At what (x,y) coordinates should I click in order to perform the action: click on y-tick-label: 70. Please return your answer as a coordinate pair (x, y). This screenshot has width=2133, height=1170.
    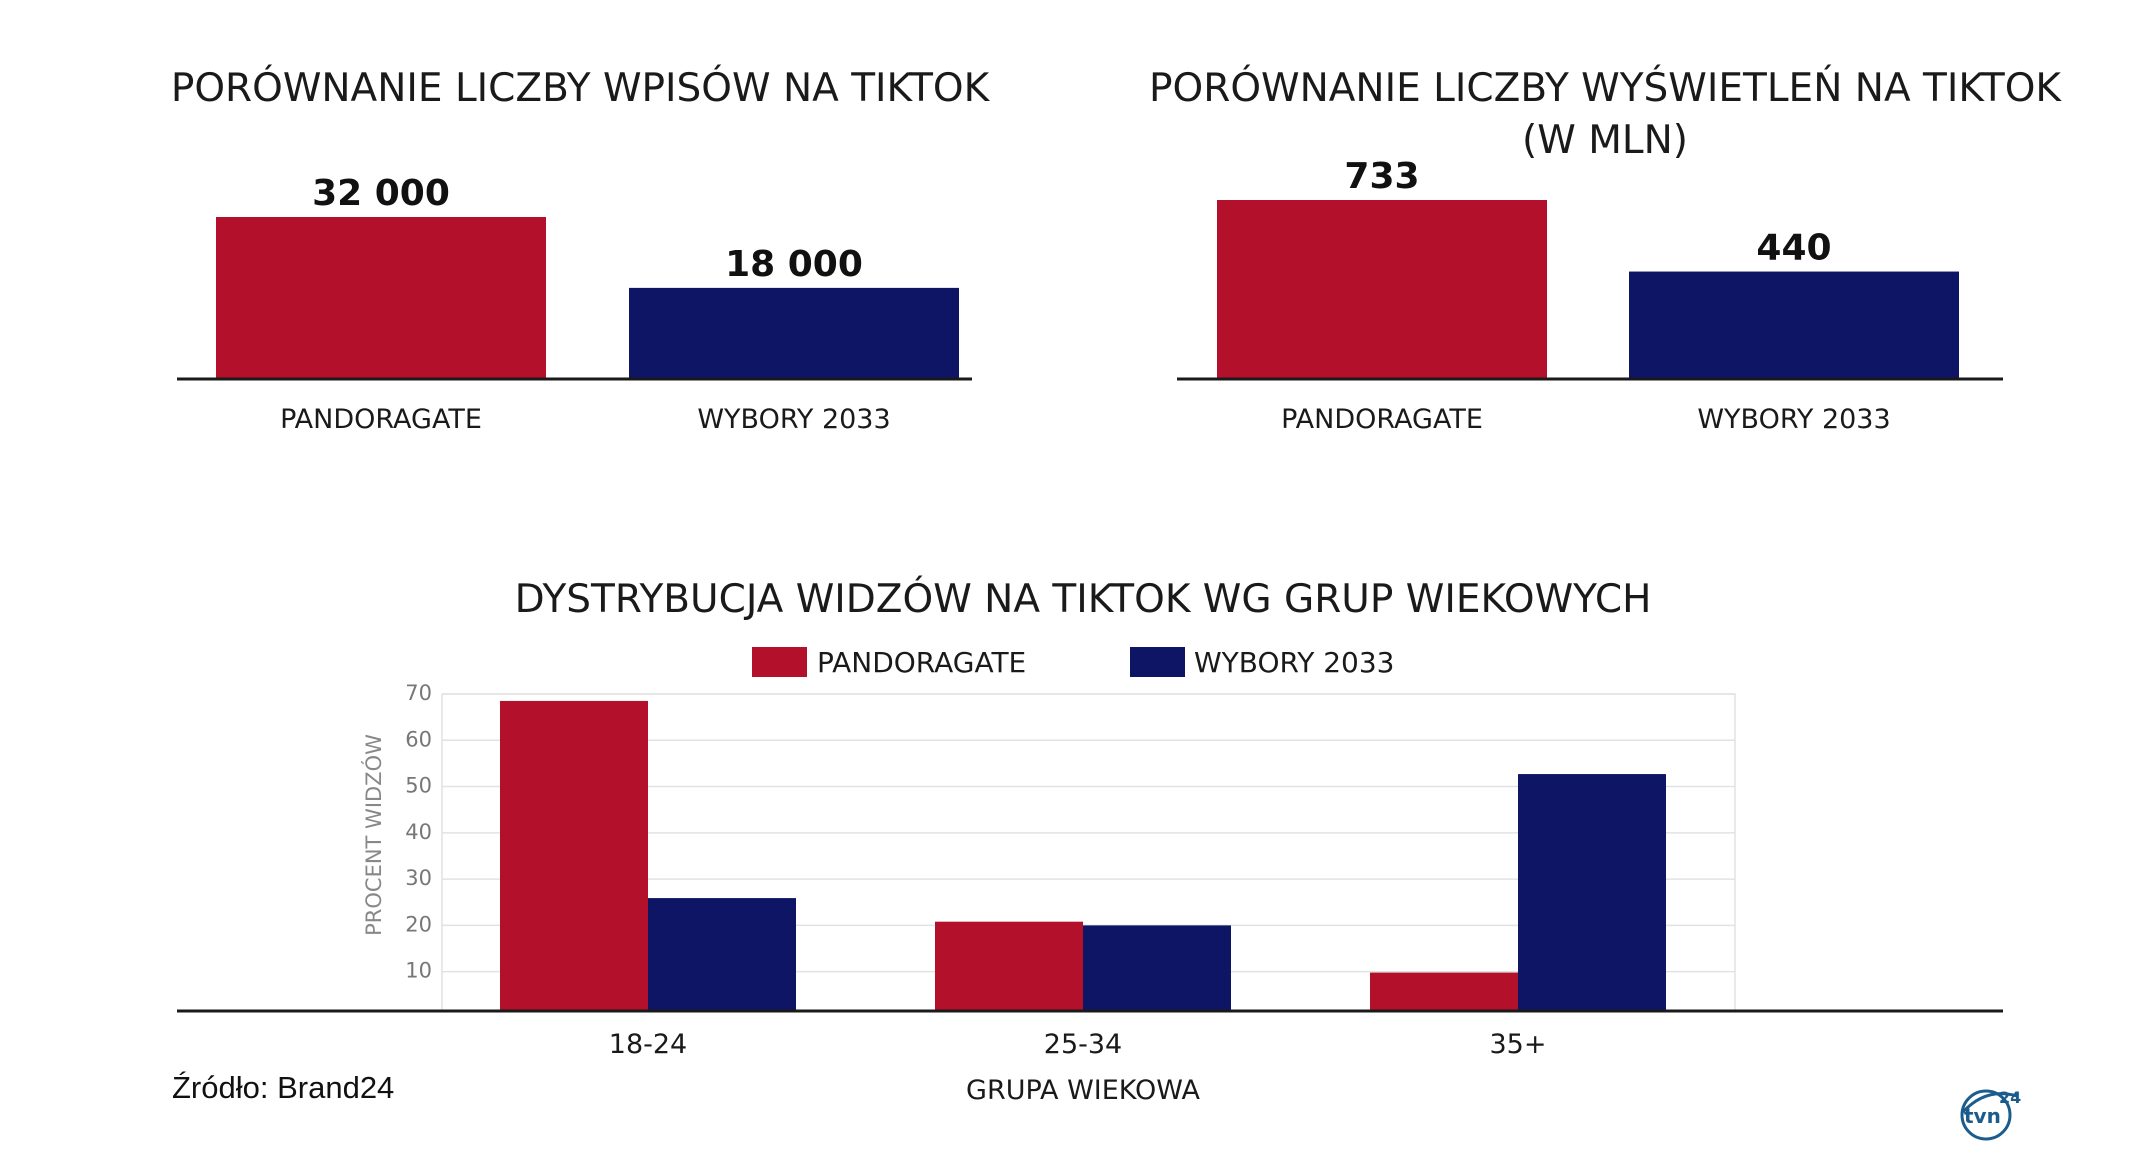
    Looking at the image, I should click on (418, 693).